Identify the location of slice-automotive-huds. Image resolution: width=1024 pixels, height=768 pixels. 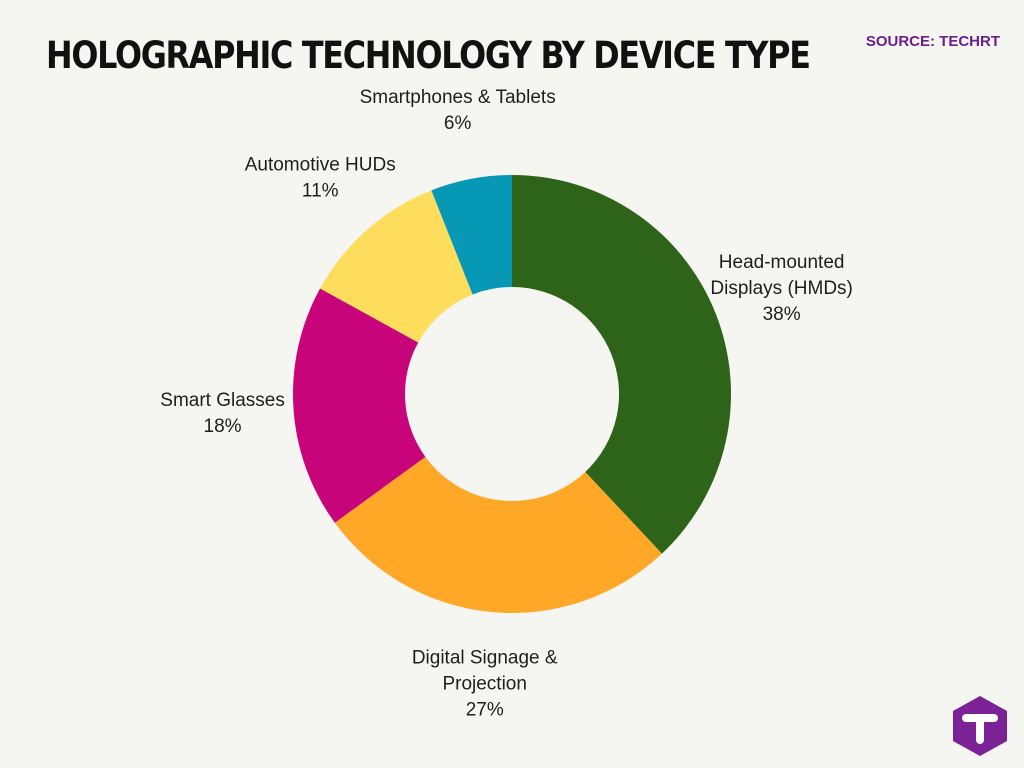
(396, 266).